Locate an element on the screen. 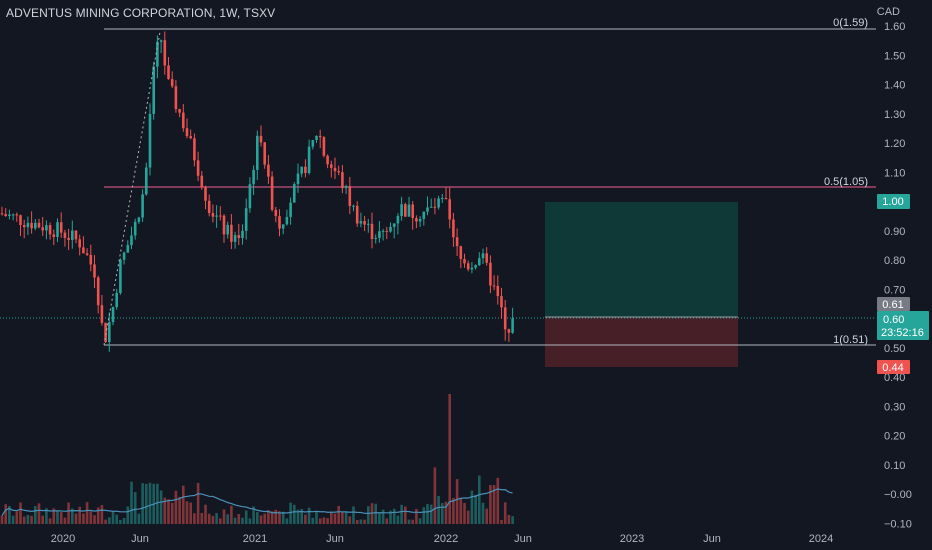 The image size is (932, 550). time-tick-label: Jun is located at coordinates (523, 539).